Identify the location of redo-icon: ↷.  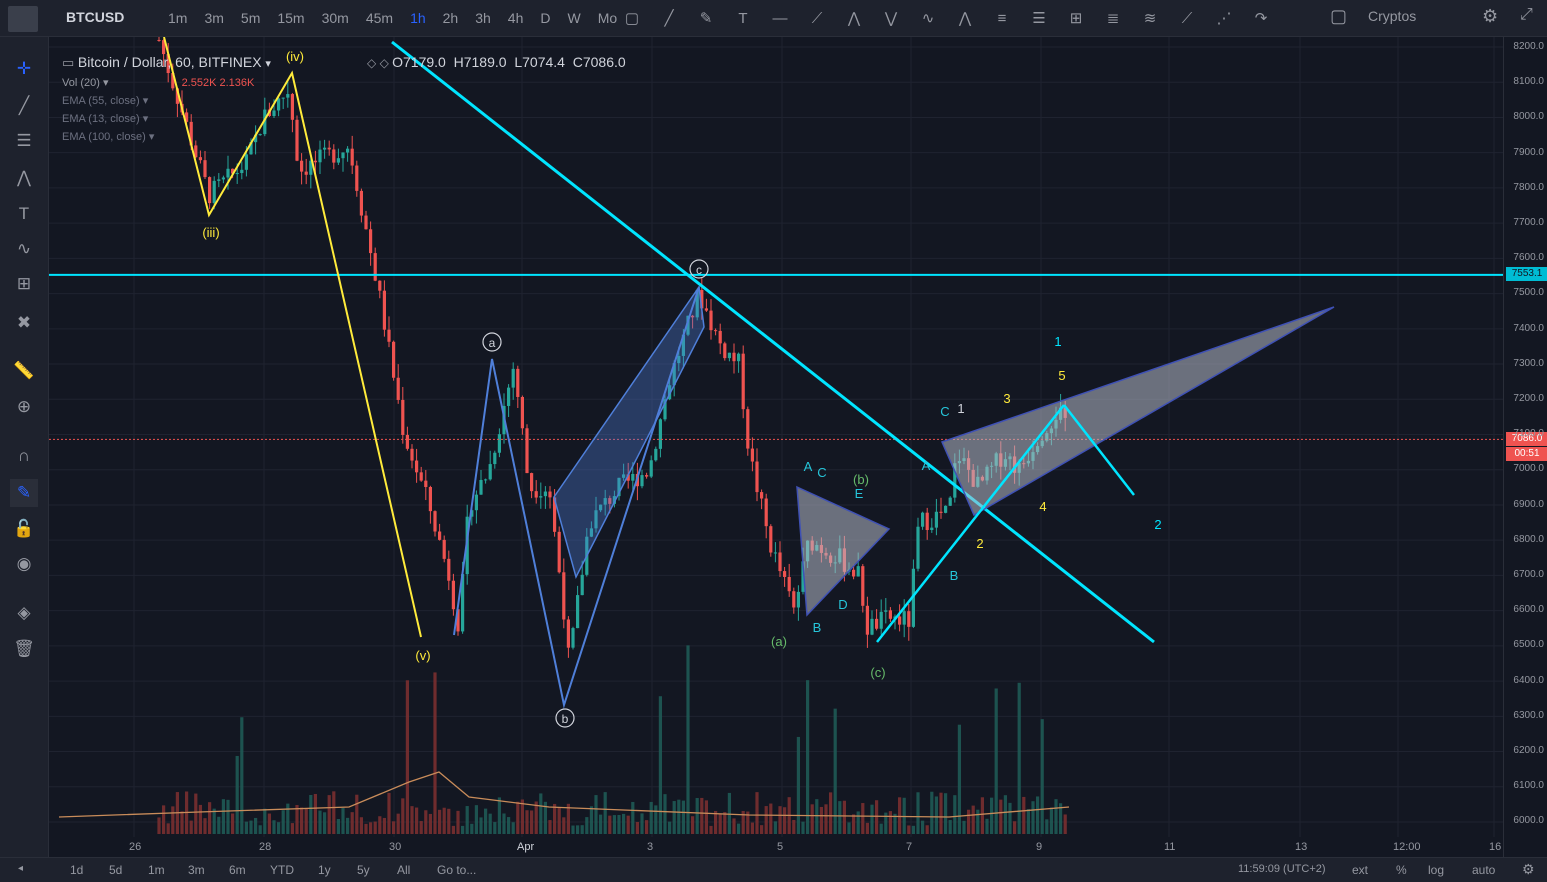
(1261, 18).